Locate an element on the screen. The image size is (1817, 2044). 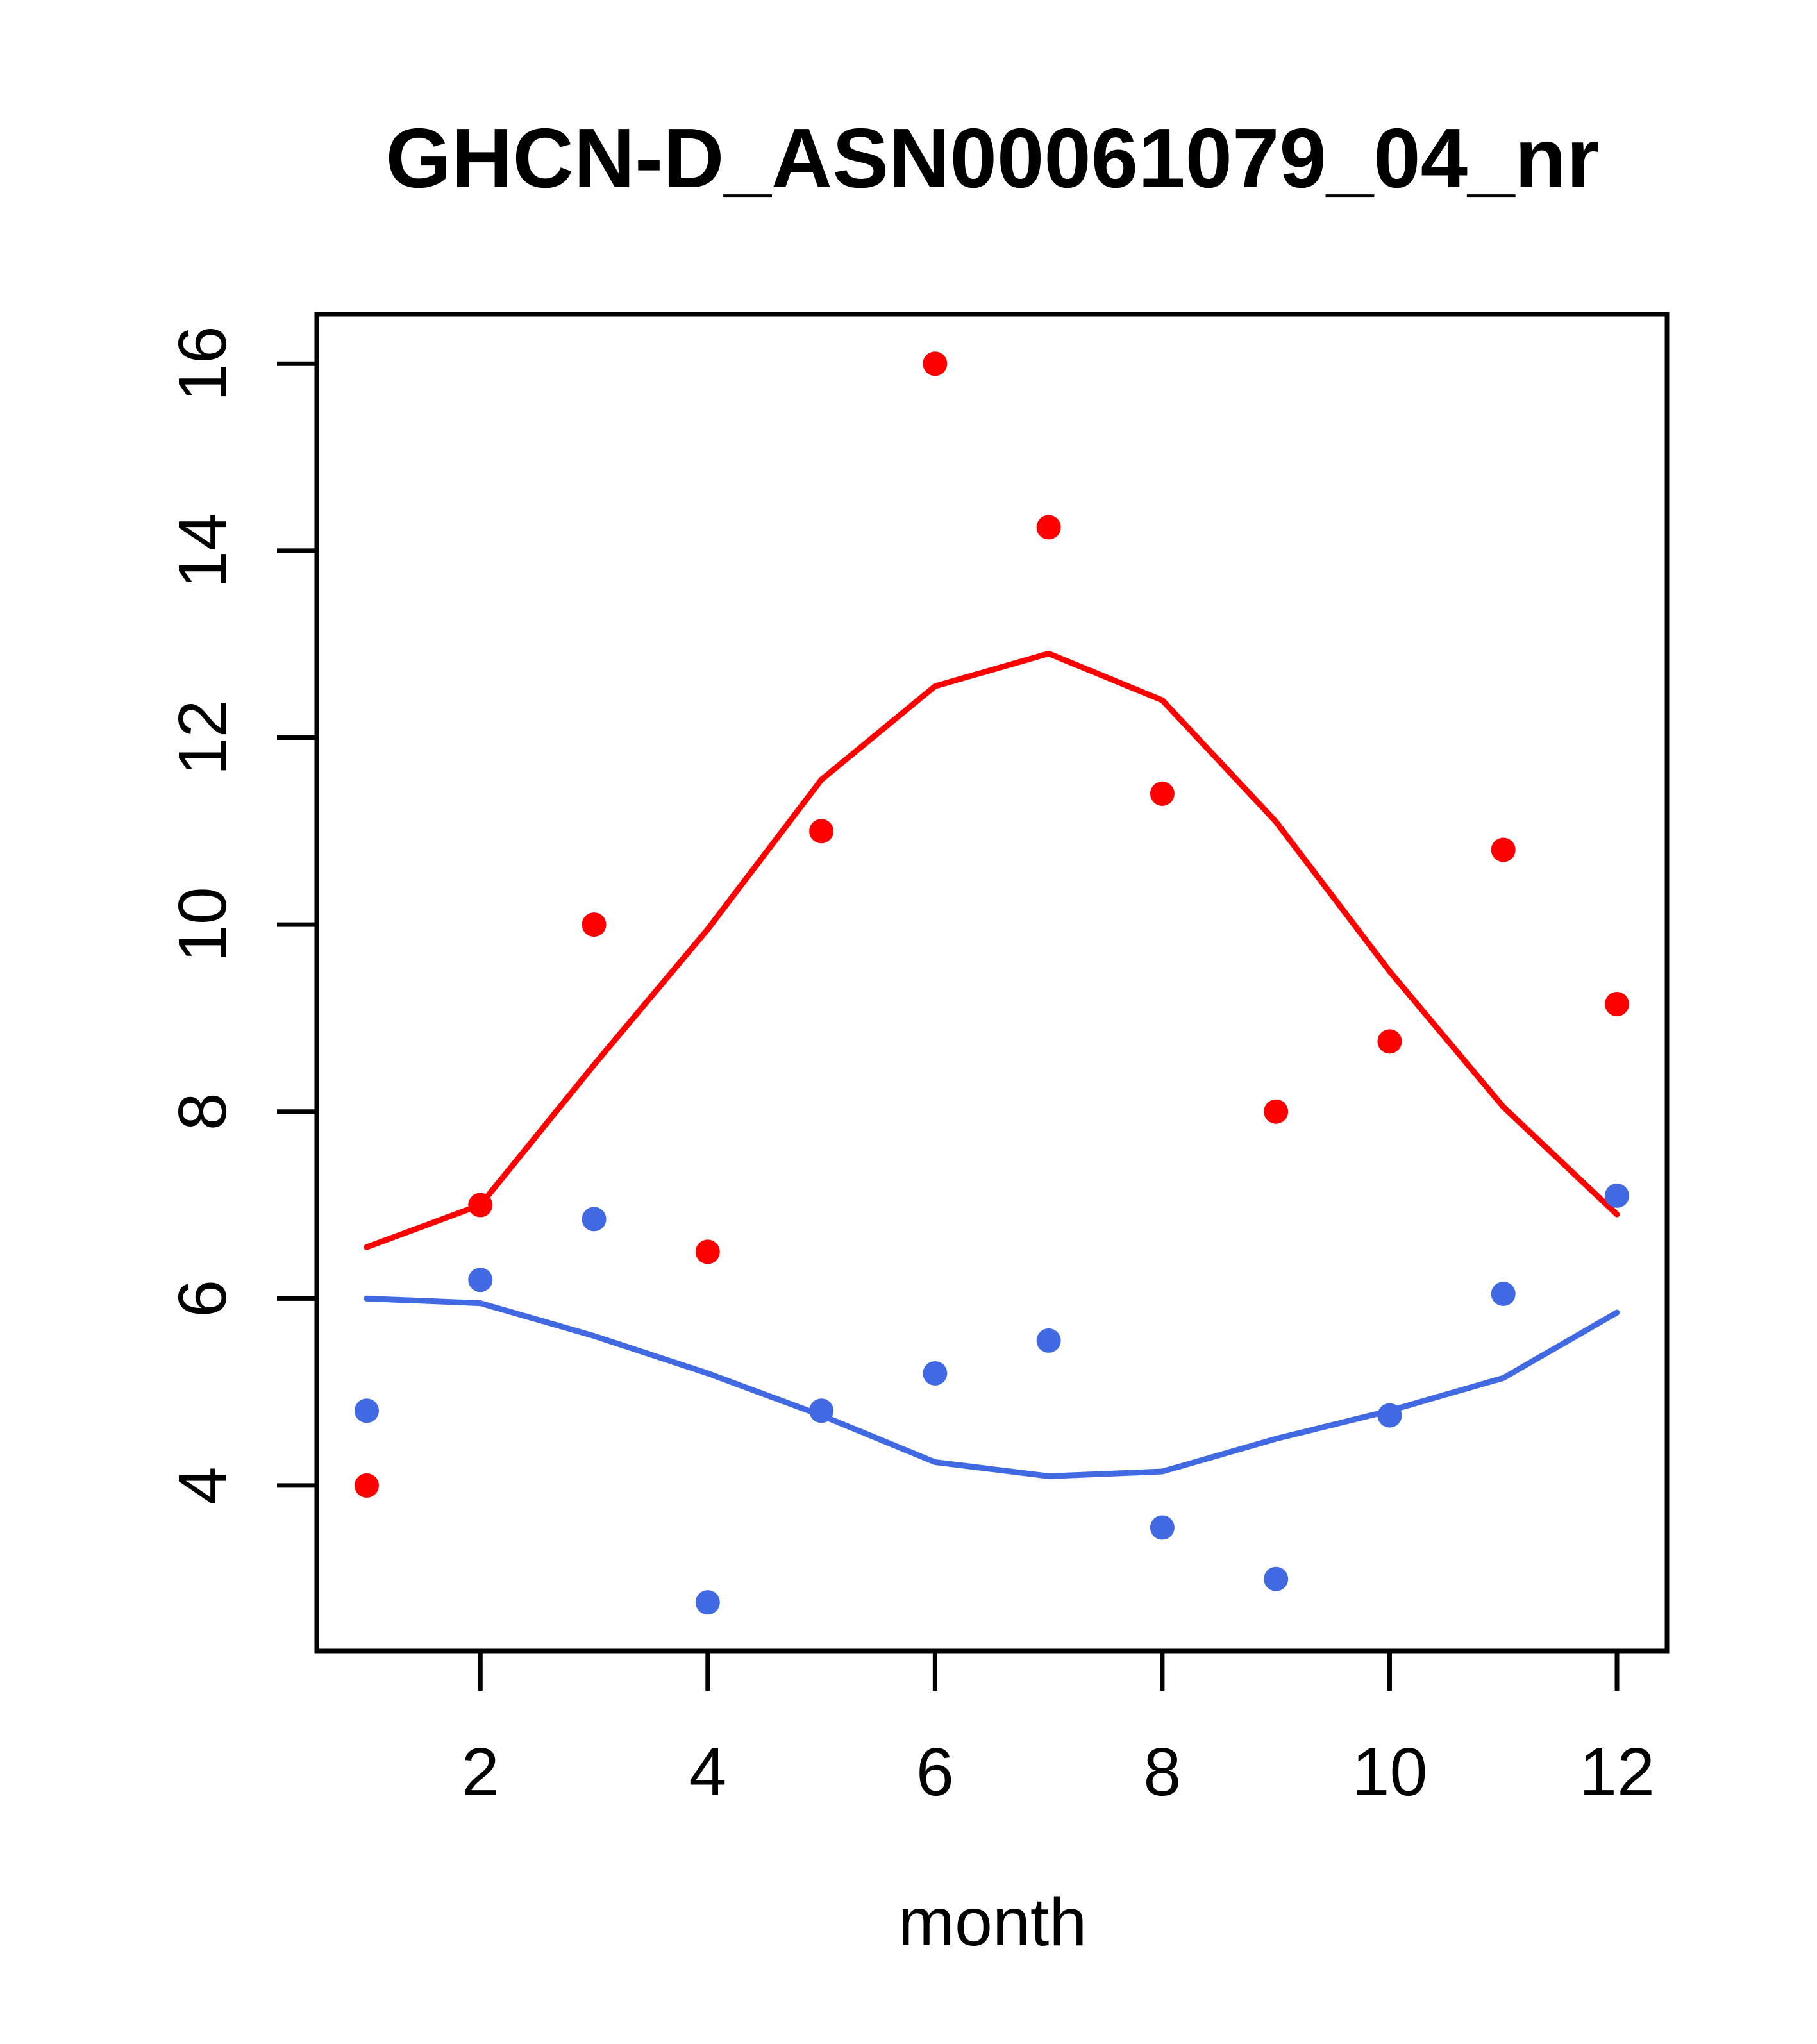
y-tick-label: 16 is located at coordinates (202, 363).